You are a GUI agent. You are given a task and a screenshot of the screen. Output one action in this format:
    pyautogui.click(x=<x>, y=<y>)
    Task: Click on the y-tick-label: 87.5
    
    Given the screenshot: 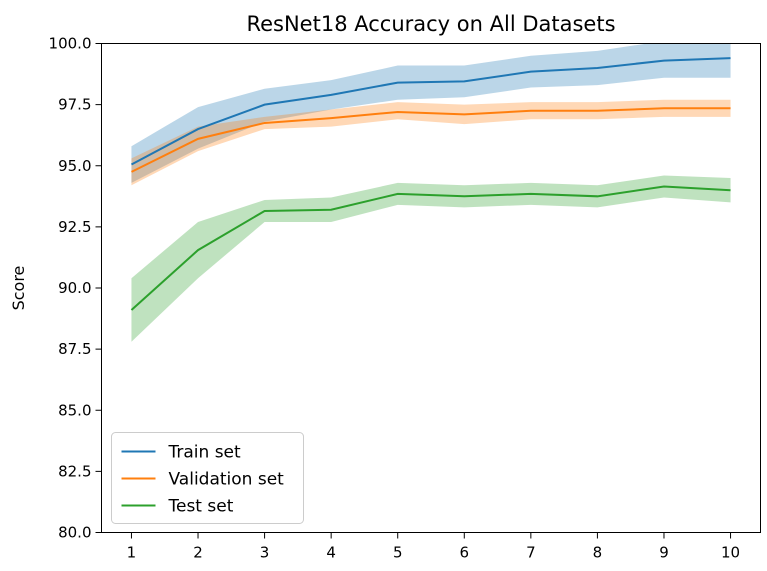 What is the action you would take?
    pyautogui.click(x=74, y=349)
    